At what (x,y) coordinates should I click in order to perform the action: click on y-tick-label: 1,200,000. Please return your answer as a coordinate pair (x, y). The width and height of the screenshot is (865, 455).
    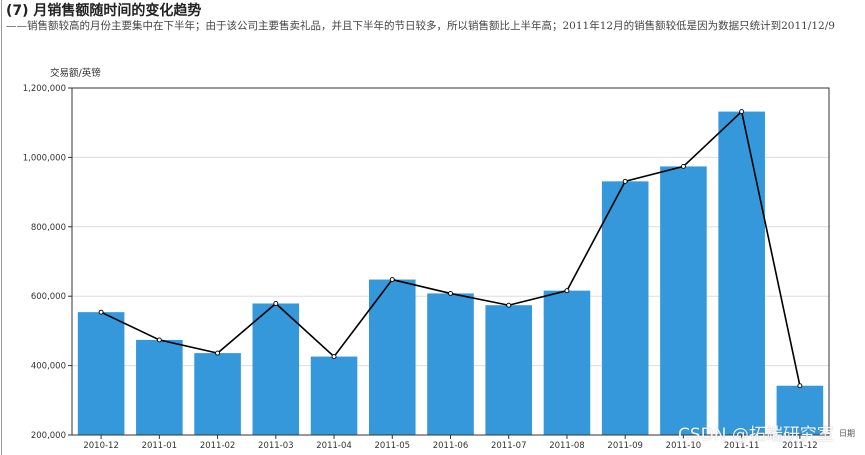
    Looking at the image, I should click on (44, 89).